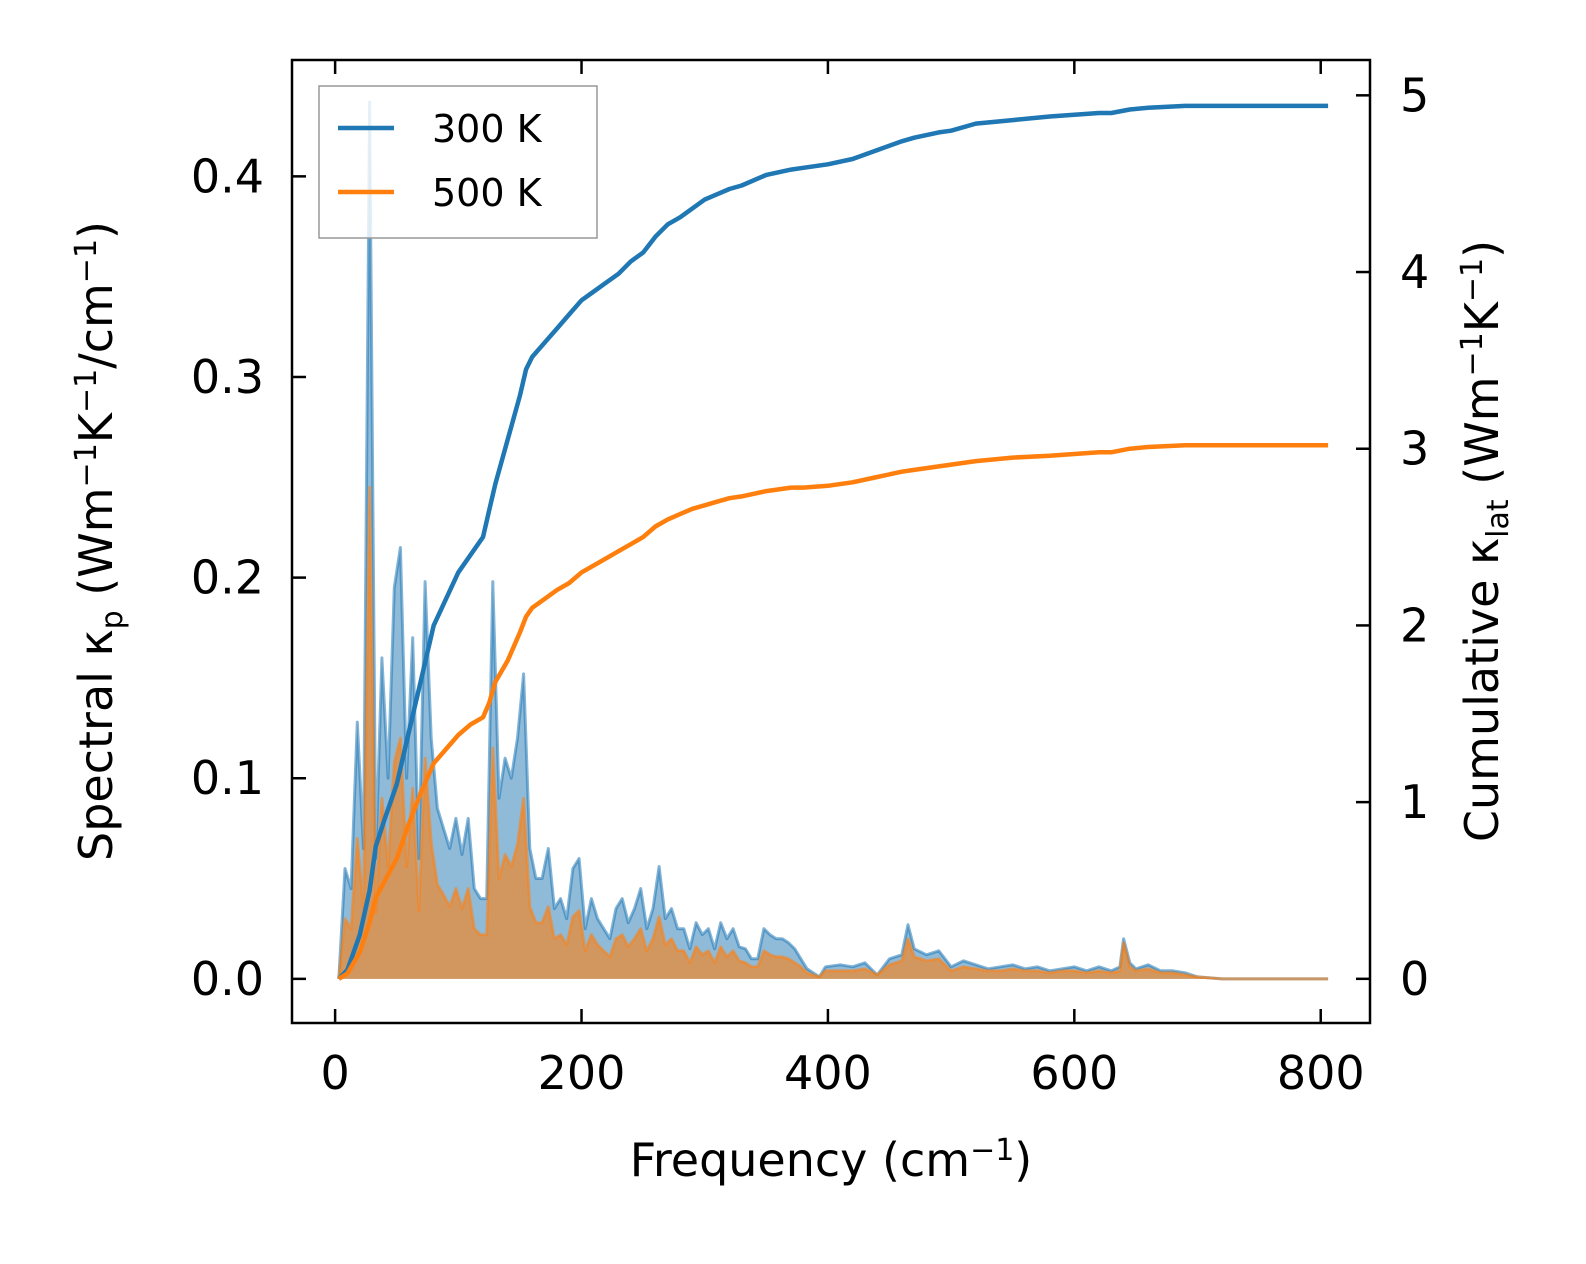 The width and height of the screenshot is (1586, 1264). Describe the element at coordinates (1074, 1073) in the screenshot. I see `x-tick-label: 600` at that location.